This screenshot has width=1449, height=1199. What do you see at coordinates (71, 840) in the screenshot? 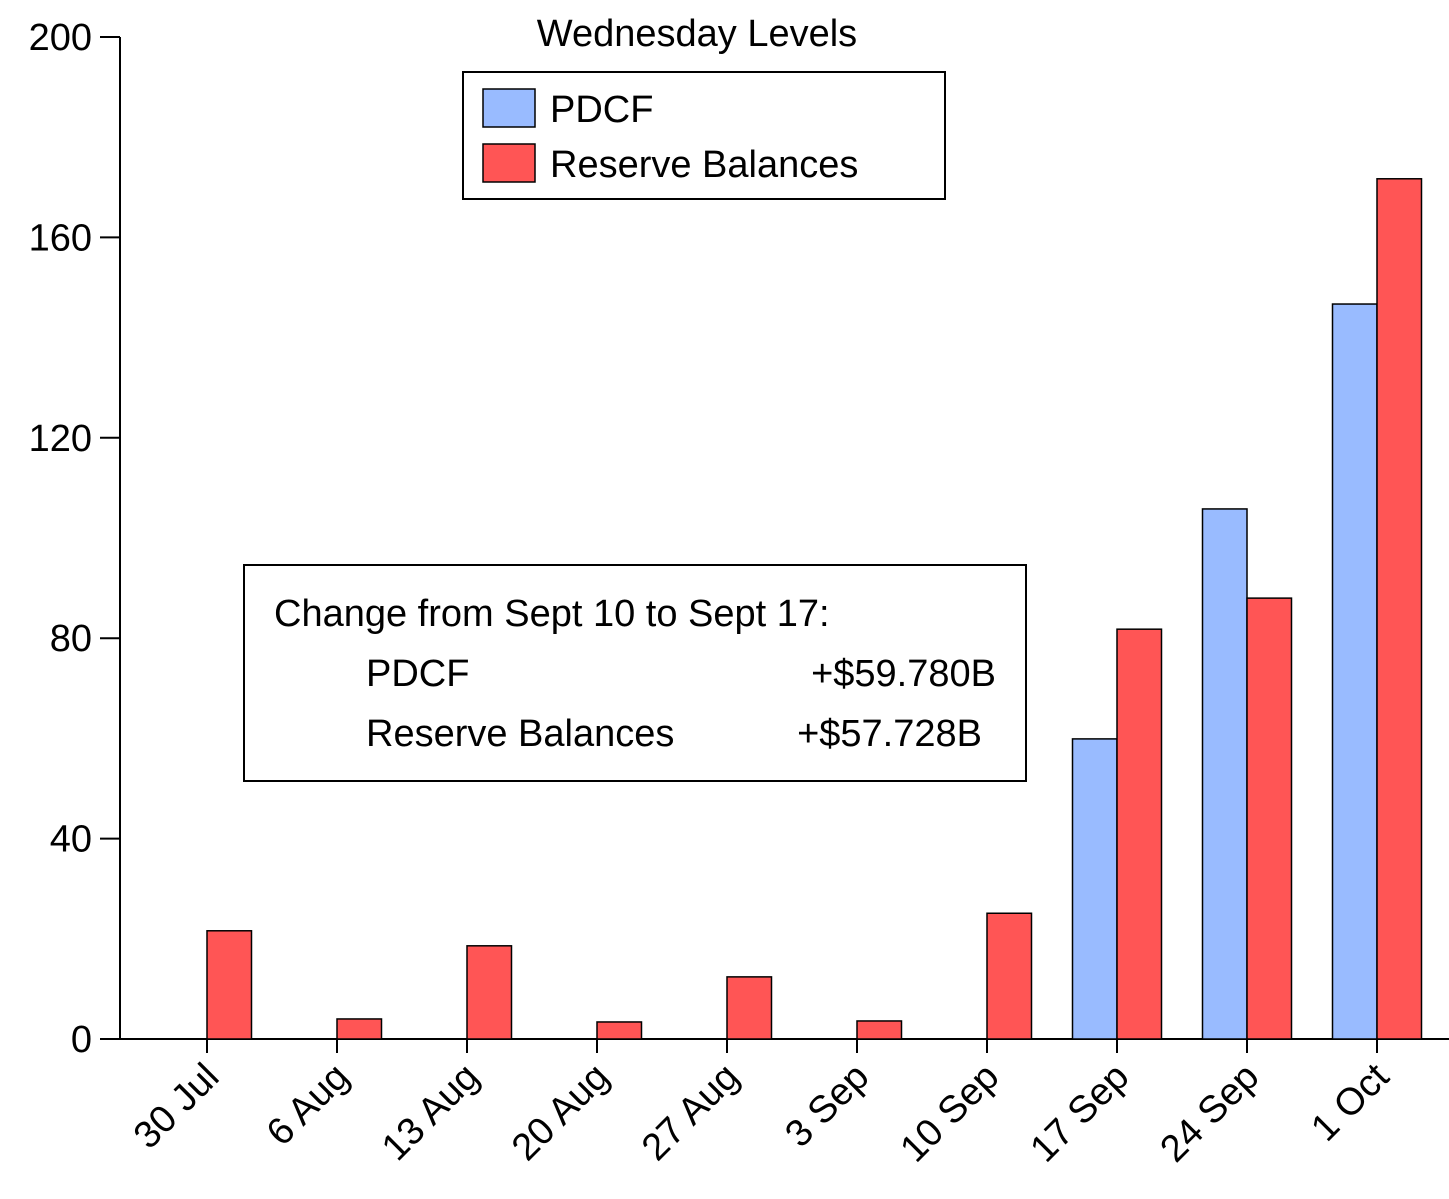
I see `y-tick-label: 40` at bounding box center [71, 840].